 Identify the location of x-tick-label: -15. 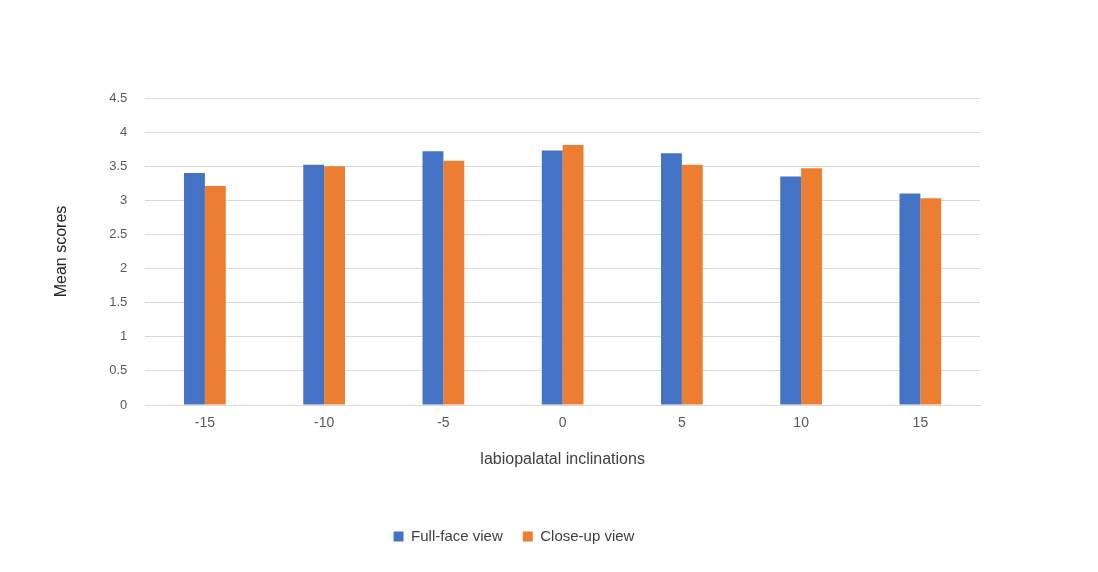
(205, 422).